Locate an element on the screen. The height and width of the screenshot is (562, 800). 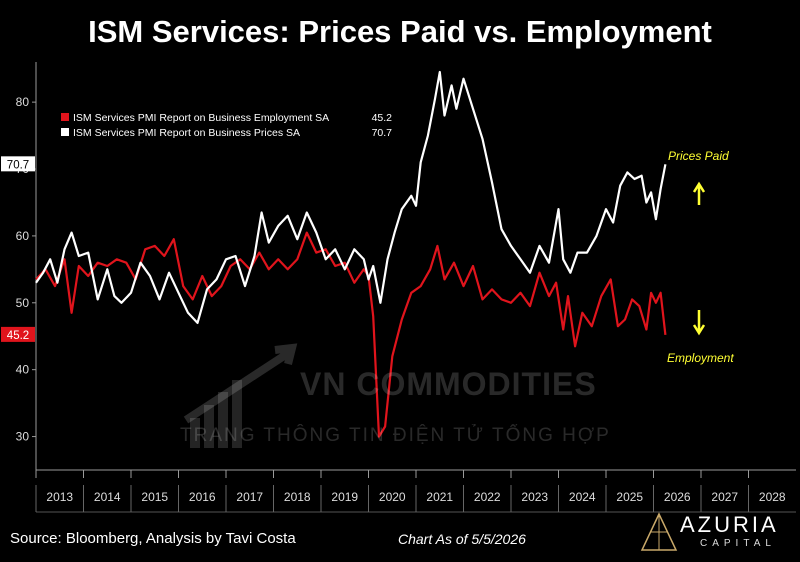
y-tick-label: 60 is located at coordinates (23, 236).